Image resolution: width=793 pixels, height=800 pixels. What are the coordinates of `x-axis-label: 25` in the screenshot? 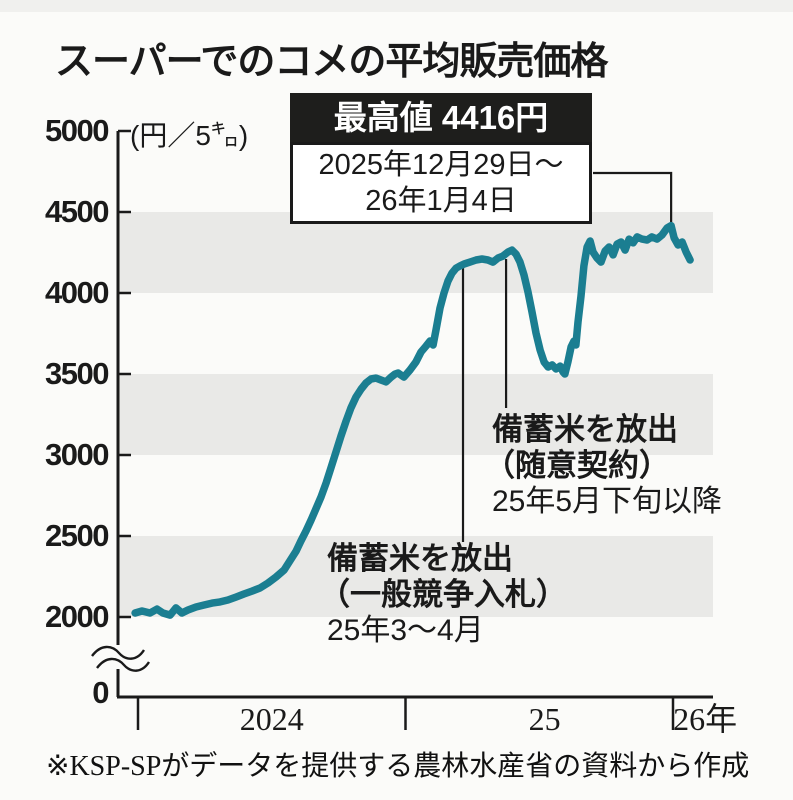 It's located at (544, 719).